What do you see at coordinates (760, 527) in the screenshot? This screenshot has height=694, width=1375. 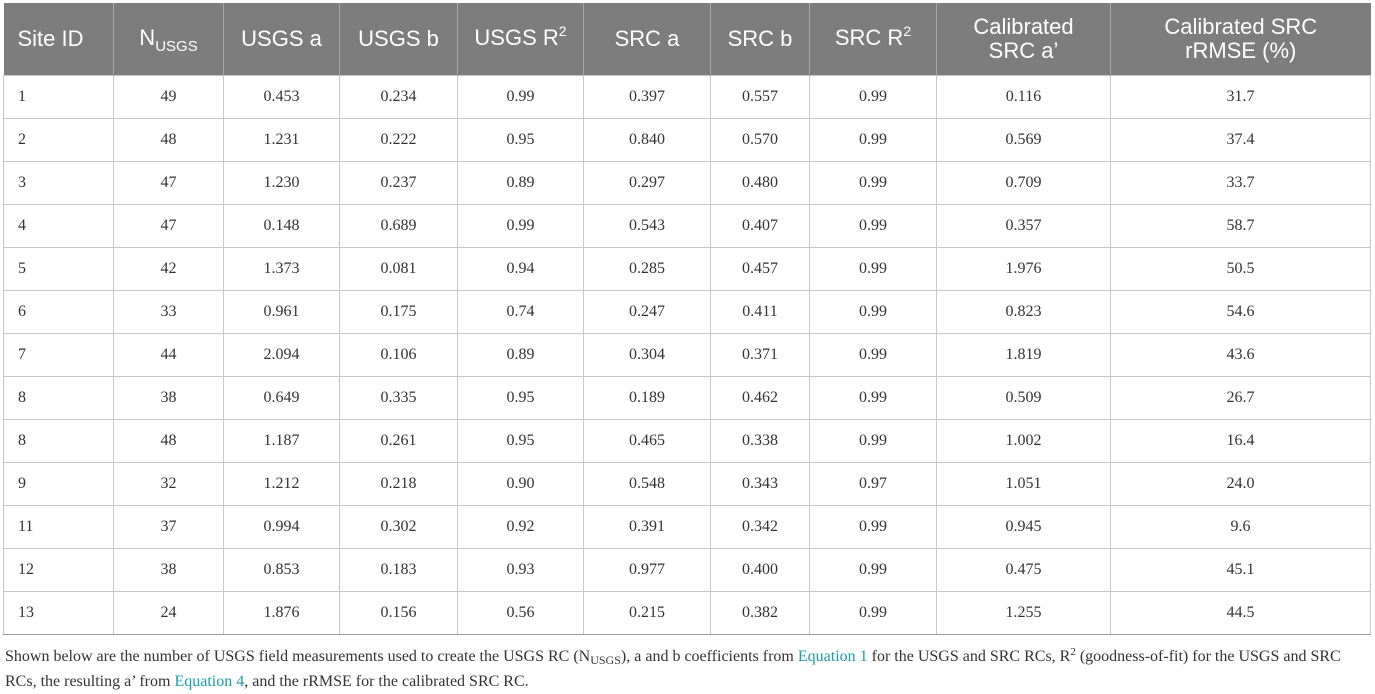 I see `cell-src-b: 0.342` at bounding box center [760, 527].